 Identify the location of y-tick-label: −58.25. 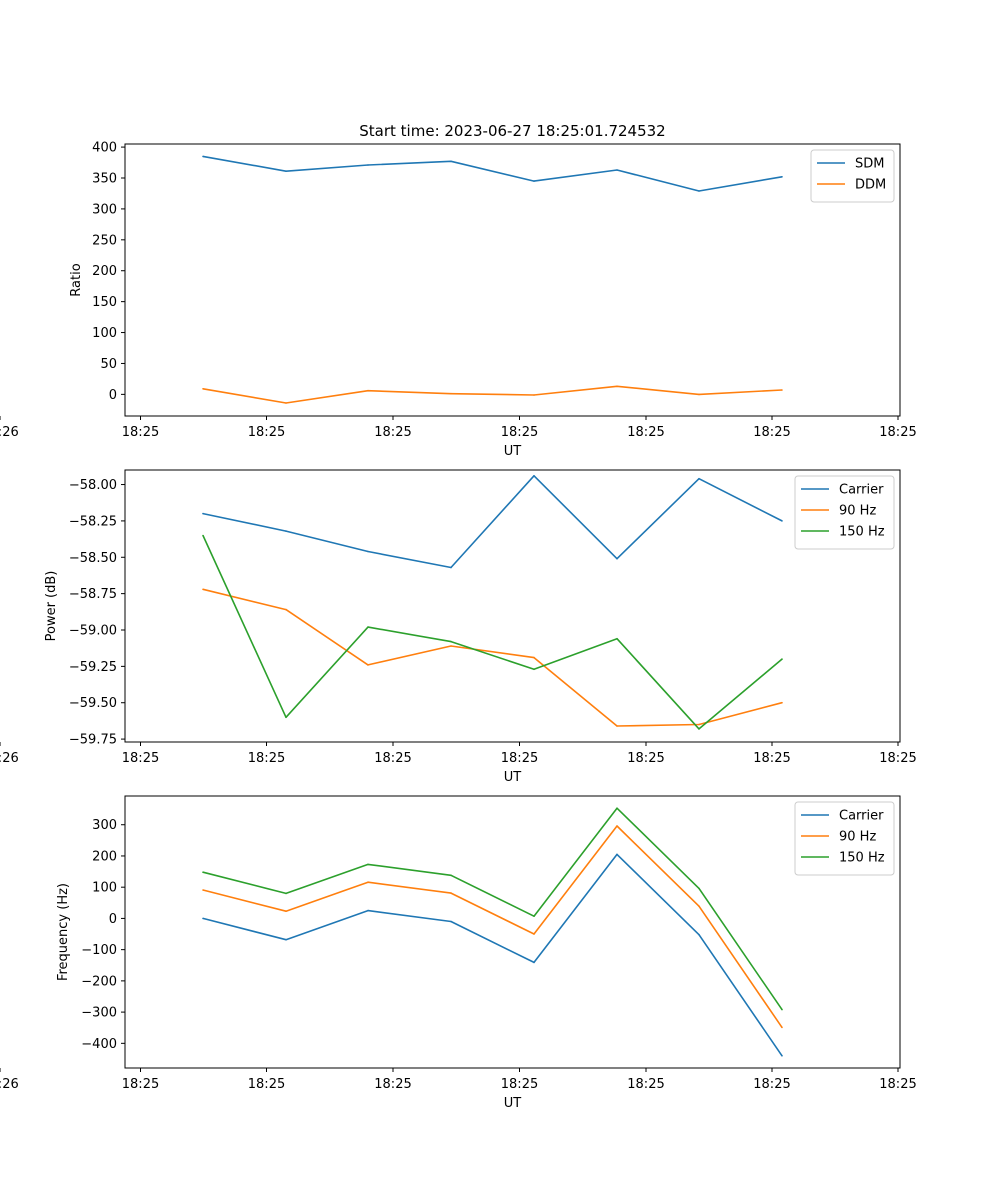
(93, 521).